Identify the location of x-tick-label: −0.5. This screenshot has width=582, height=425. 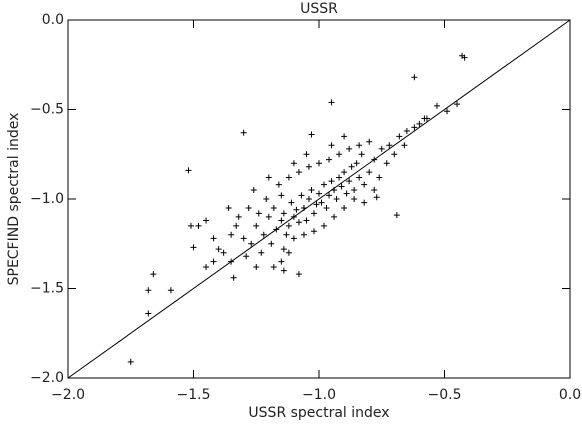
(445, 395).